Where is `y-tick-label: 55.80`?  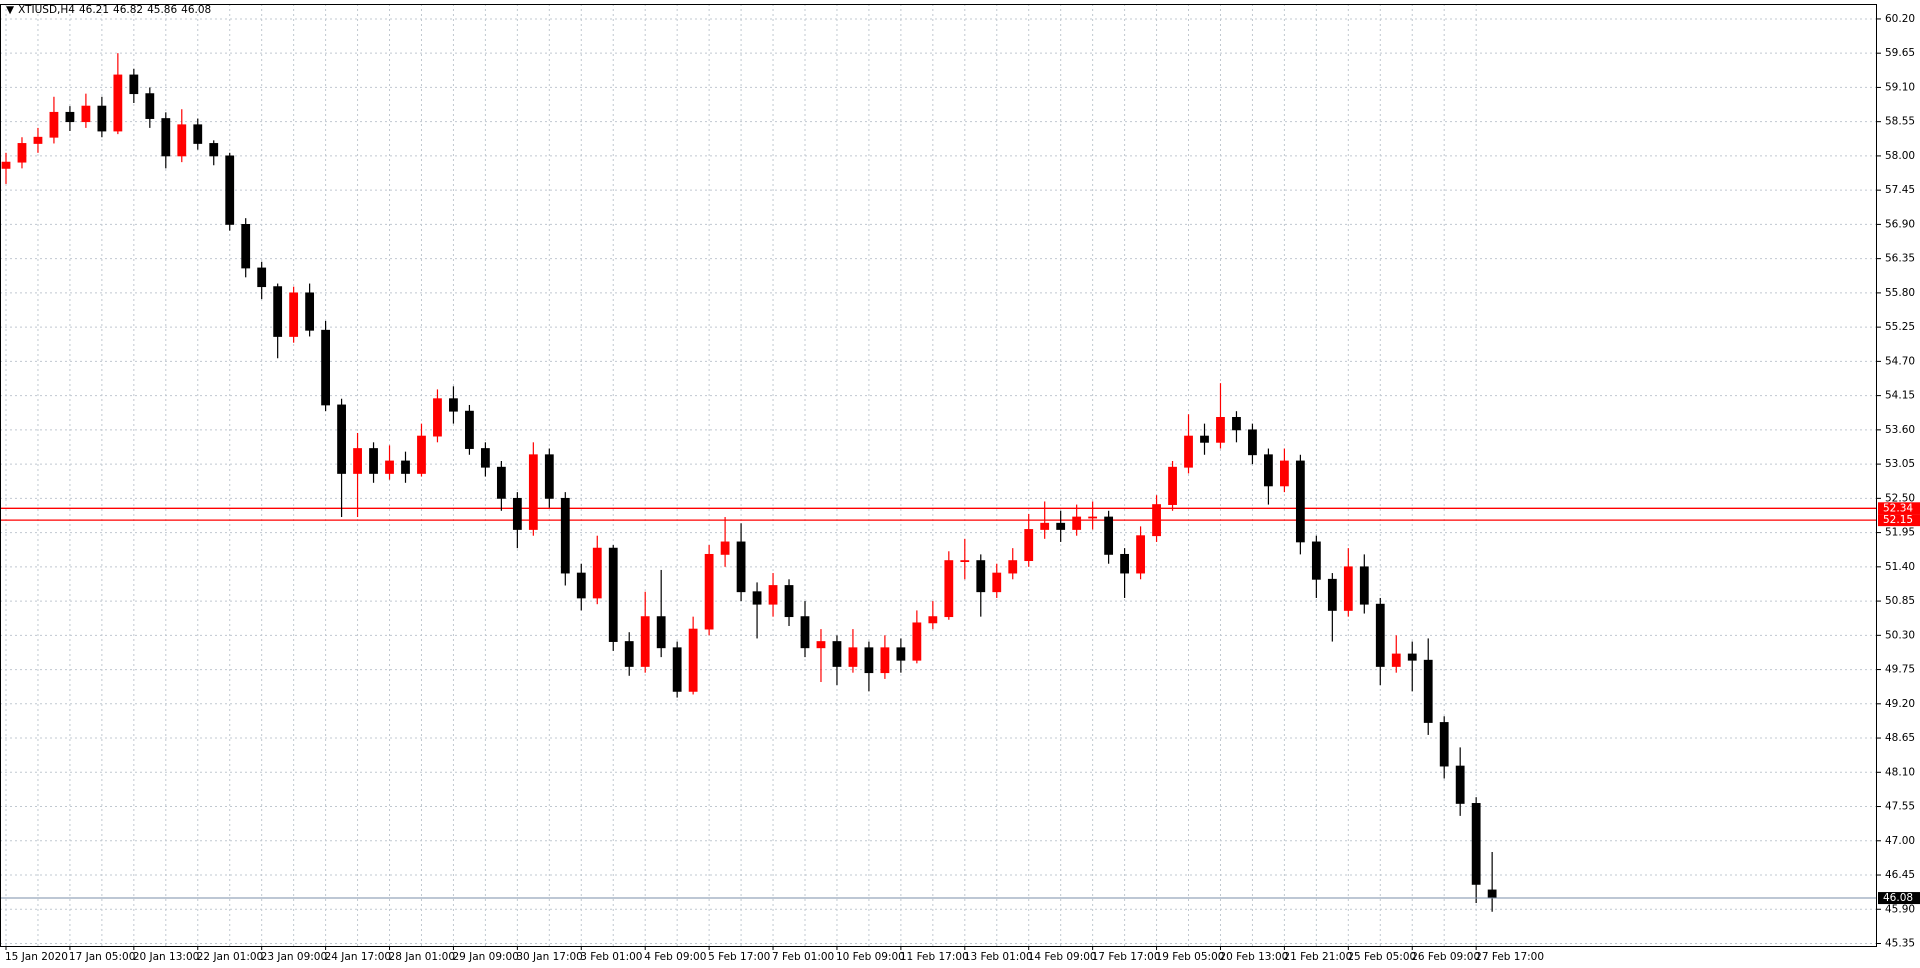 y-tick-label: 55.80 is located at coordinates (1900, 293).